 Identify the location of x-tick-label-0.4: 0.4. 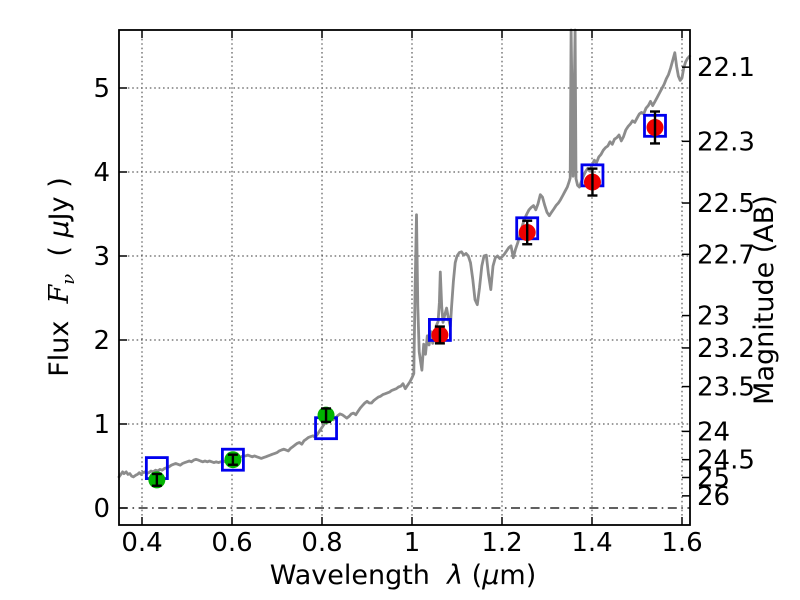
(141, 543).